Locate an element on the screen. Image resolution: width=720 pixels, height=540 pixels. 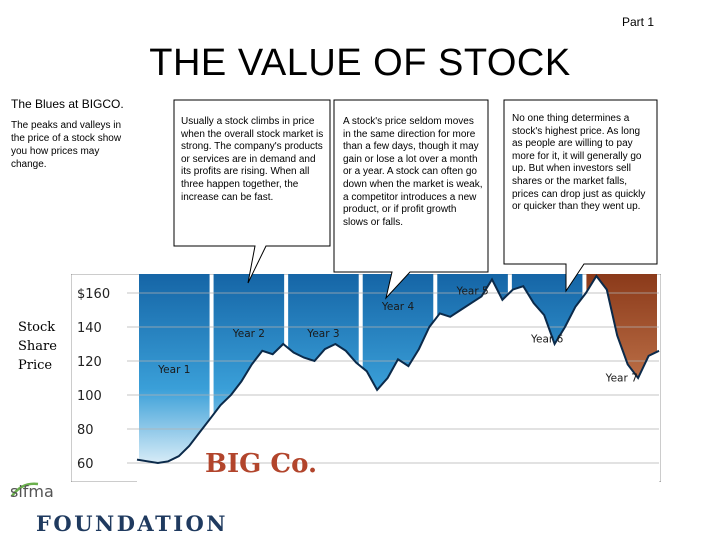
year-band is located at coordinates (174, 368).